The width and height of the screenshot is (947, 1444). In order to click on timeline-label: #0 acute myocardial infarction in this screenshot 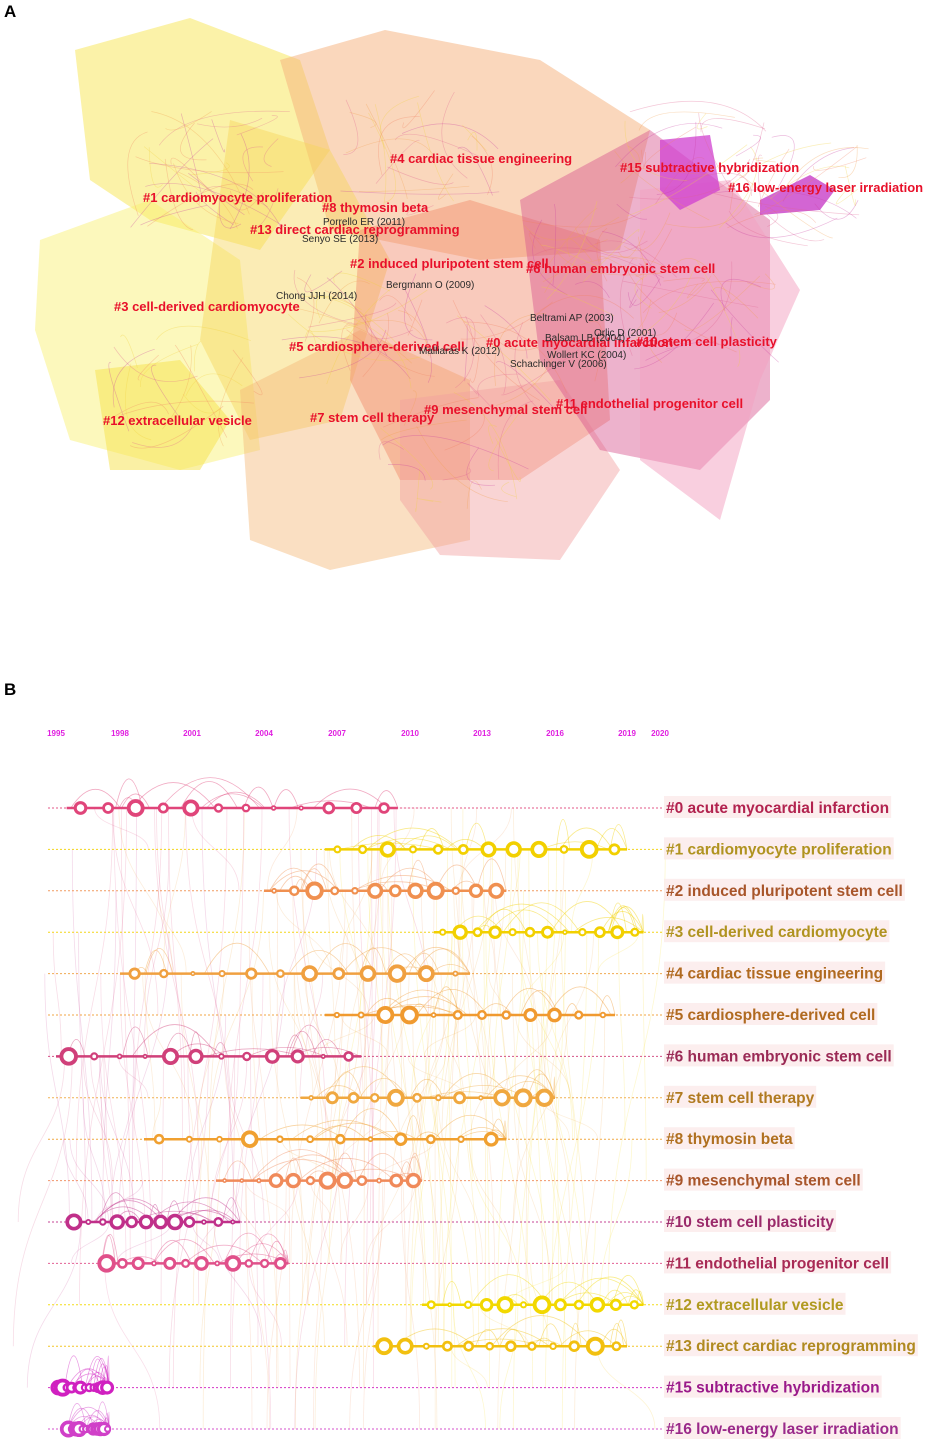, I will do `click(777, 808)`.